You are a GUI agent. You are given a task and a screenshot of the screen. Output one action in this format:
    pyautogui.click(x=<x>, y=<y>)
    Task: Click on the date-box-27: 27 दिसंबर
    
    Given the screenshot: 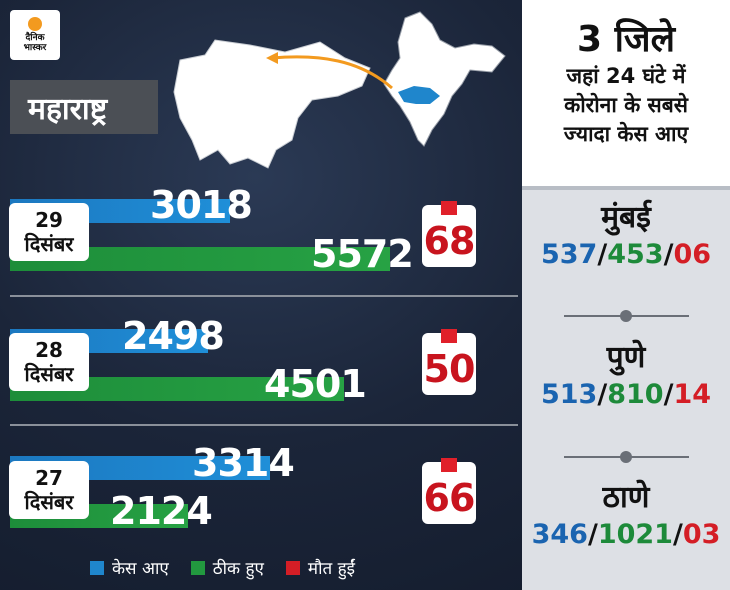 What is the action you would take?
    pyautogui.click(x=49, y=490)
    